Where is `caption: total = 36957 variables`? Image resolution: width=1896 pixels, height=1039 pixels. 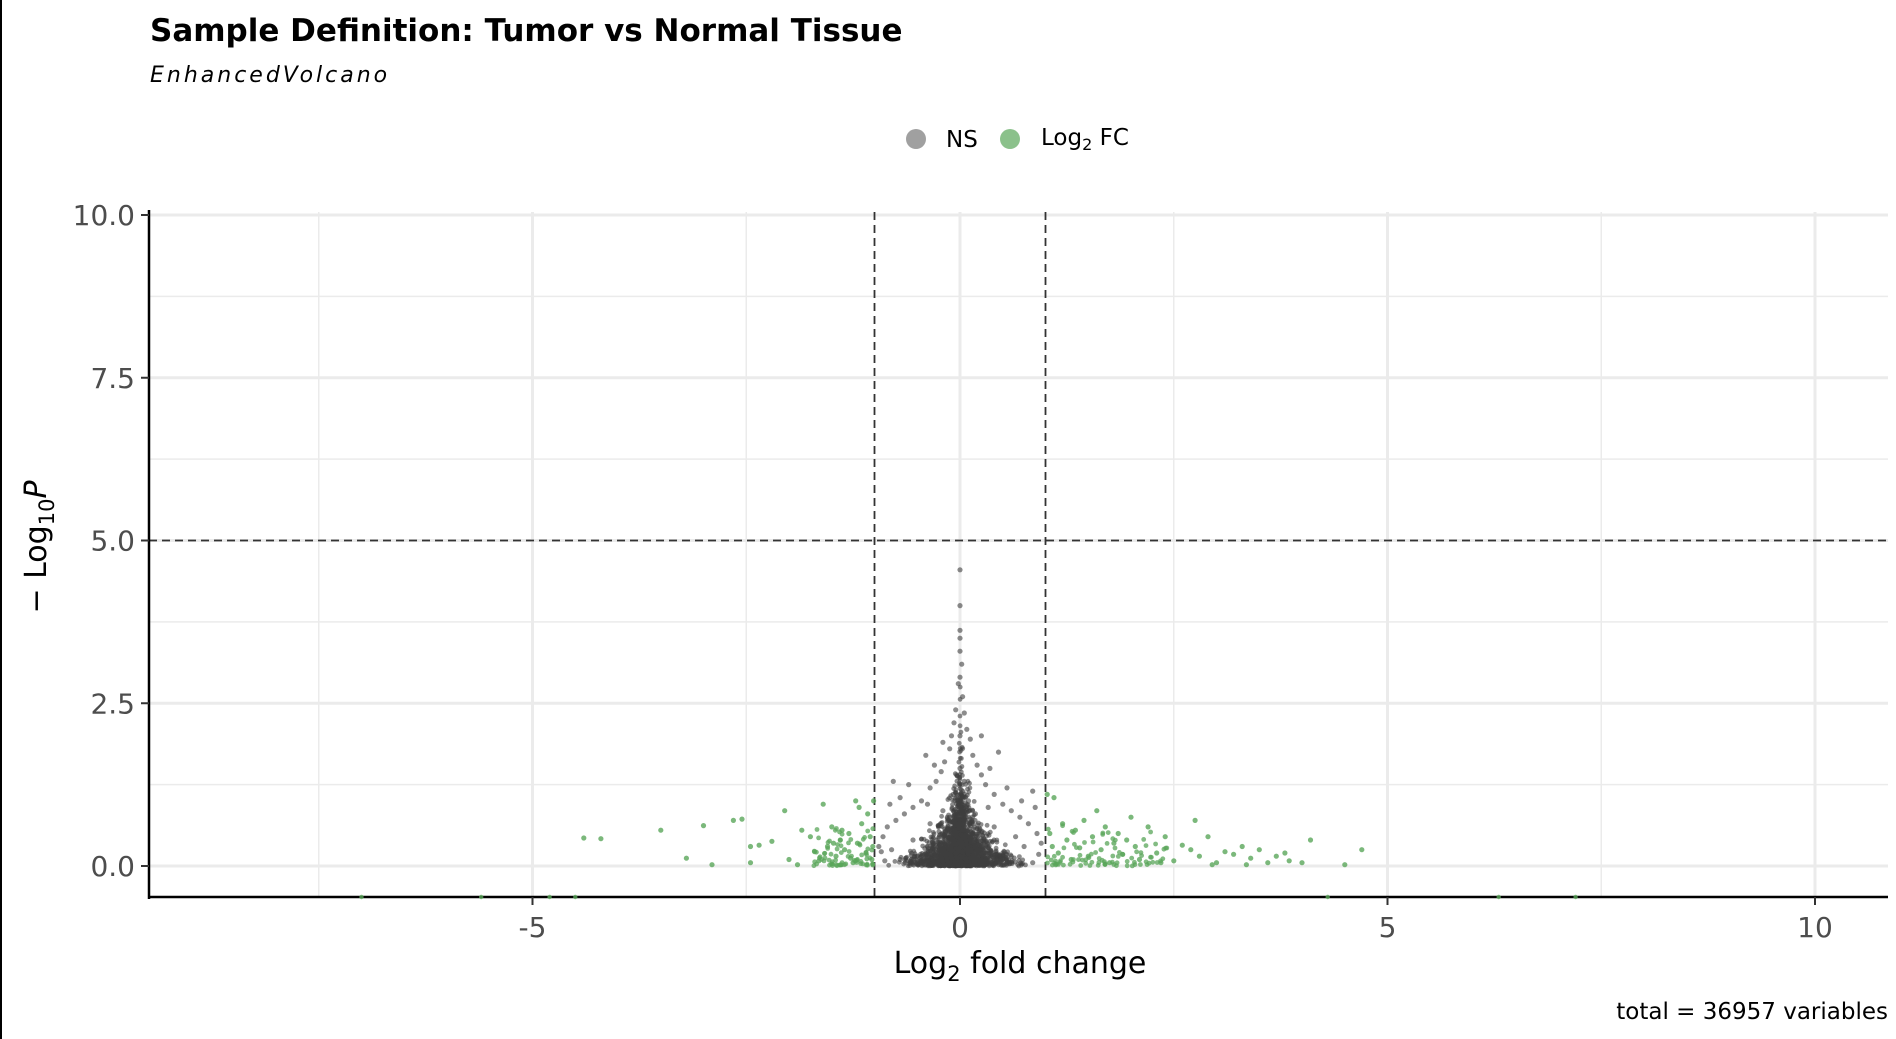
caption: total = 36957 variables is located at coordinates (1752, 1012).